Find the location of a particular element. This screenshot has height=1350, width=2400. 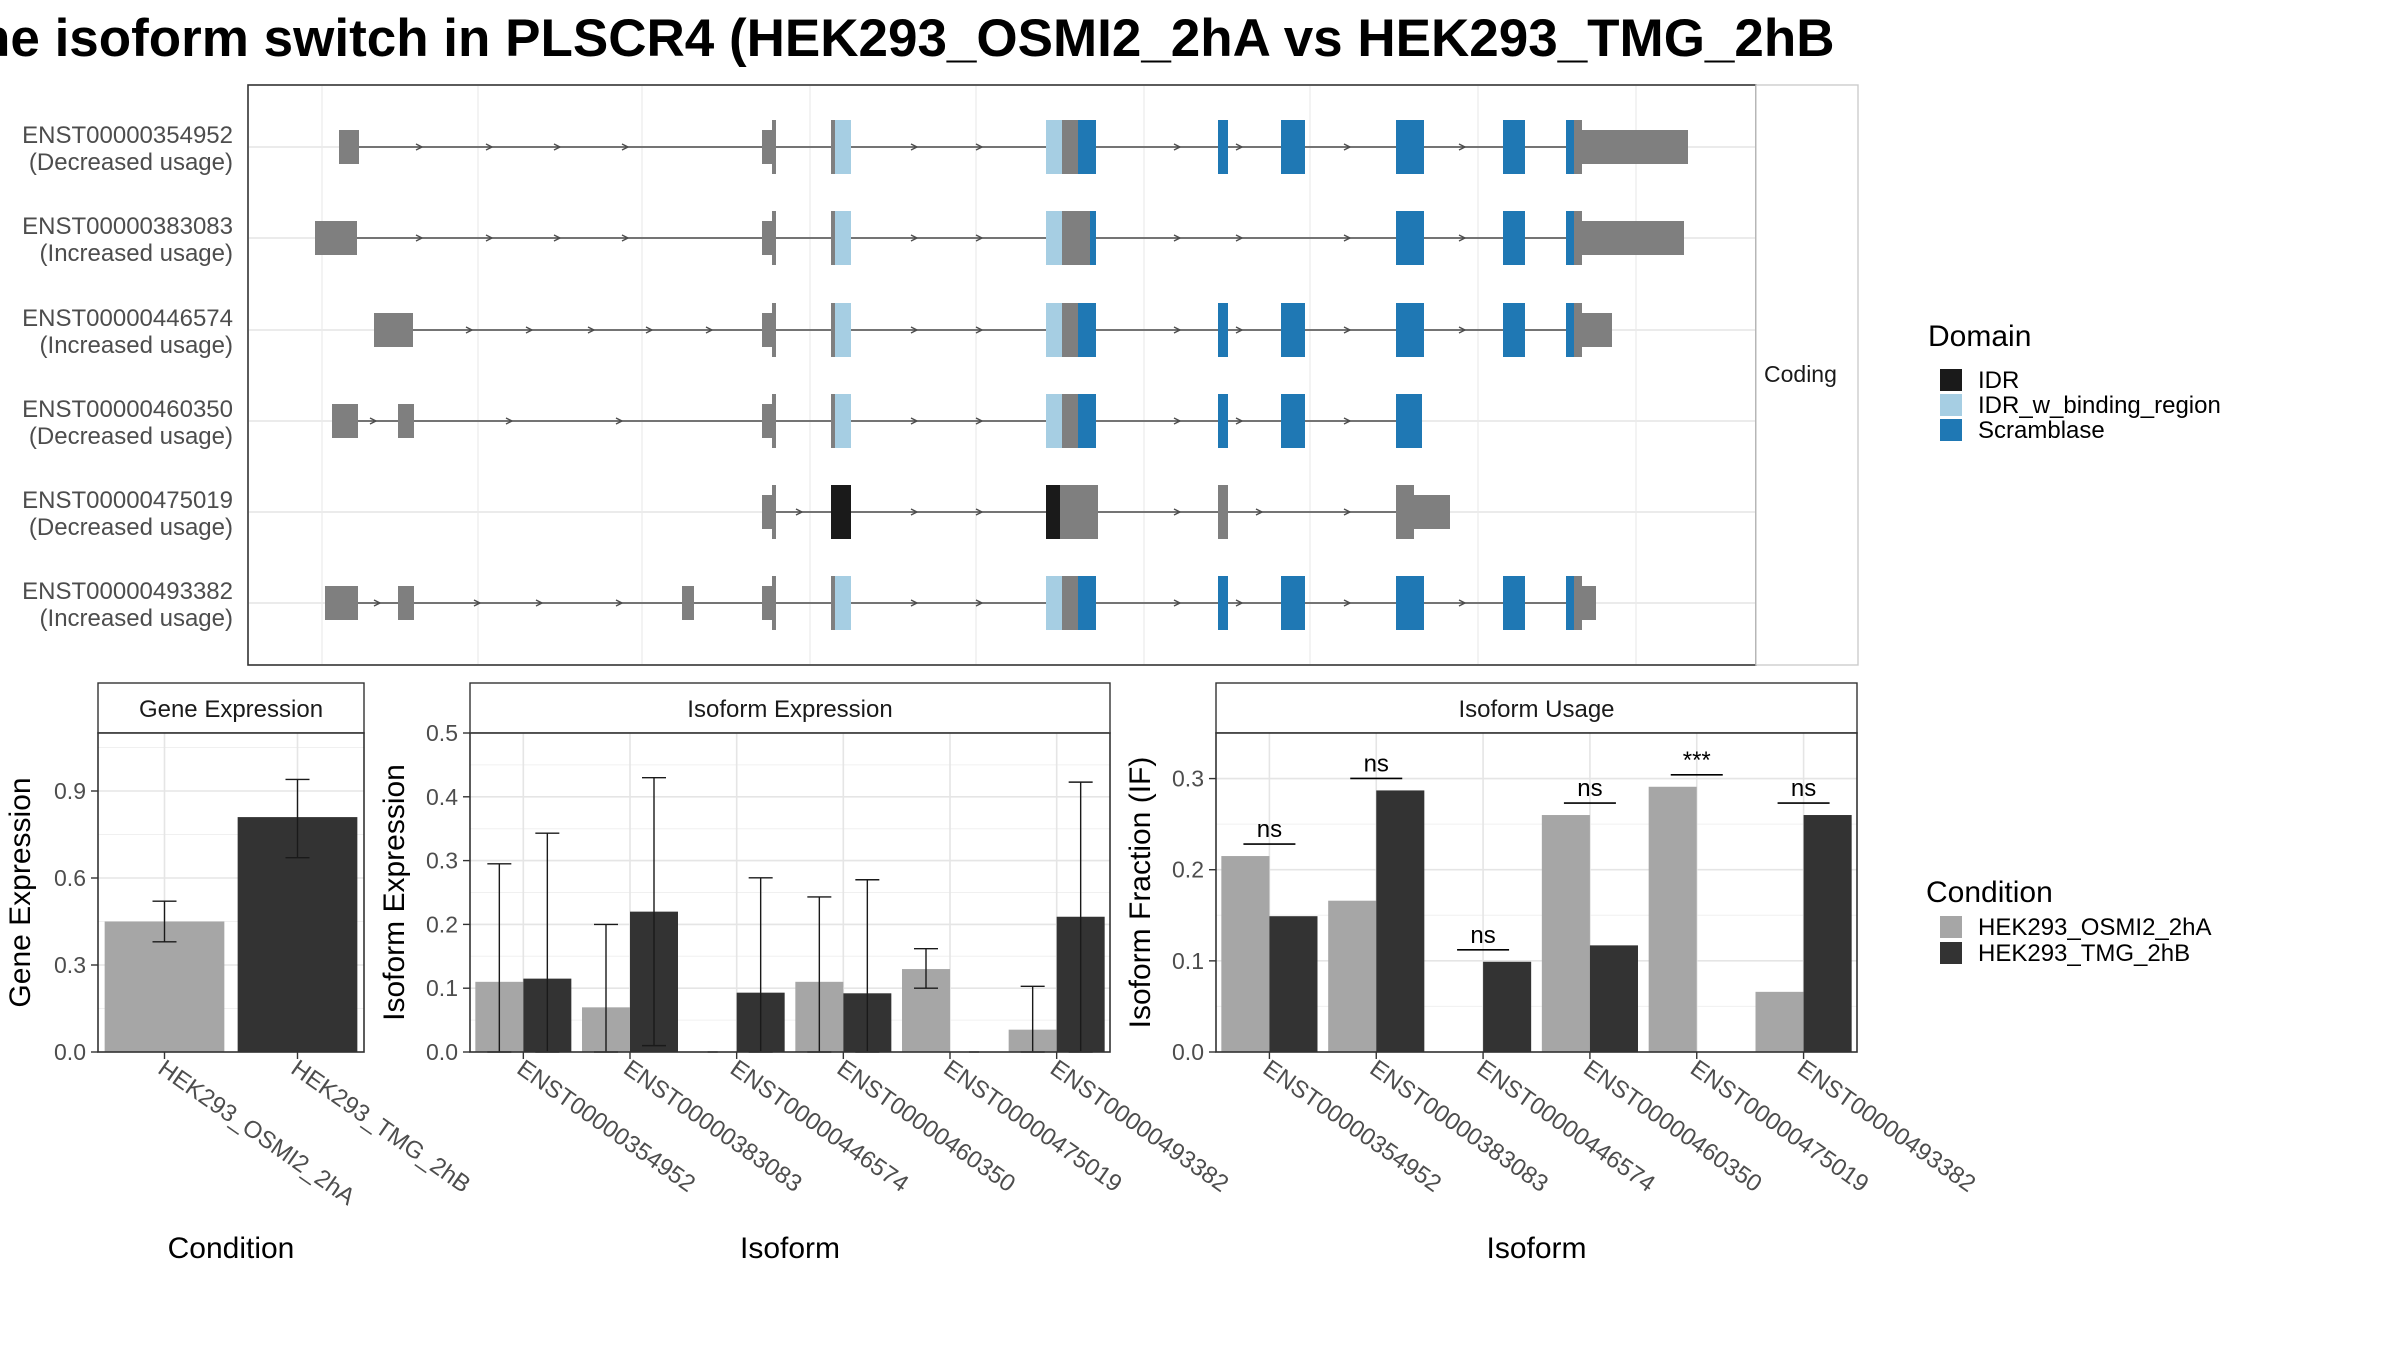

plot-panel is located at coordinates (1536, 892).